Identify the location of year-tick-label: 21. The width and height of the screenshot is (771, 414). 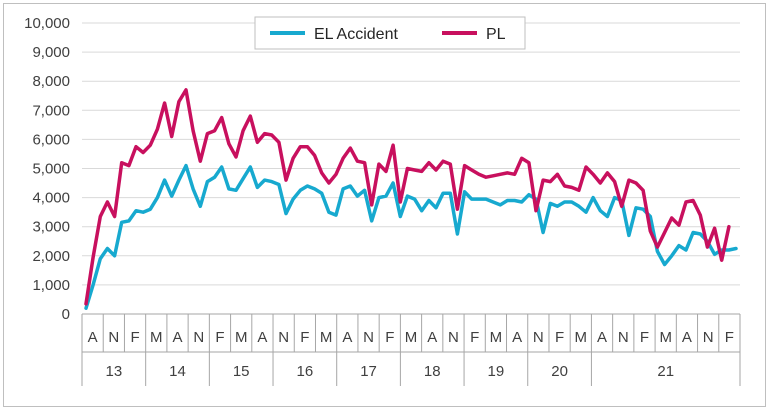
(665, 371).